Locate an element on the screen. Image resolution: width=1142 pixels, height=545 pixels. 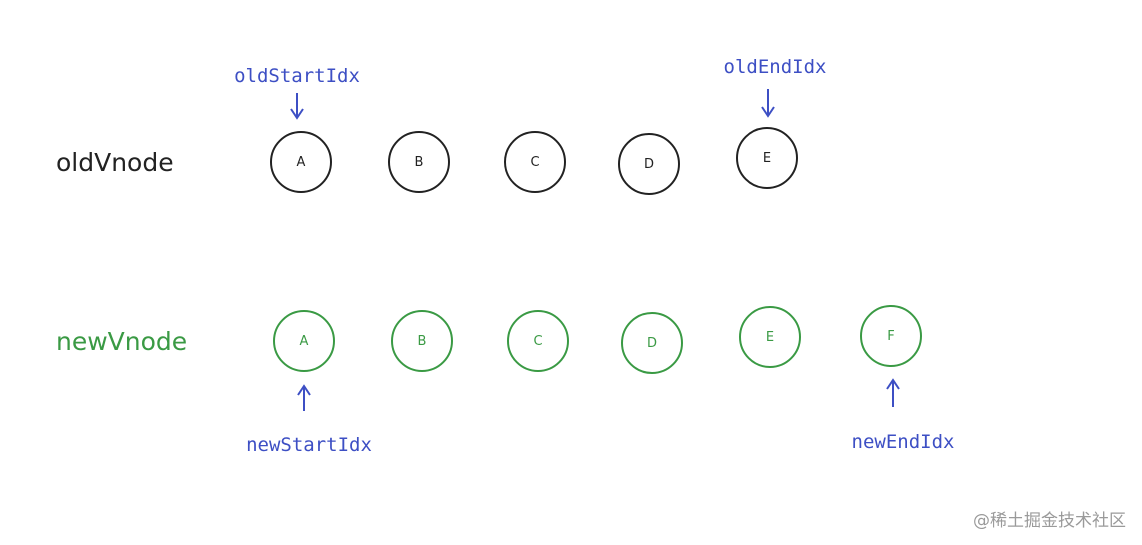
new-node-a: A is located at coordinates (304, 341).